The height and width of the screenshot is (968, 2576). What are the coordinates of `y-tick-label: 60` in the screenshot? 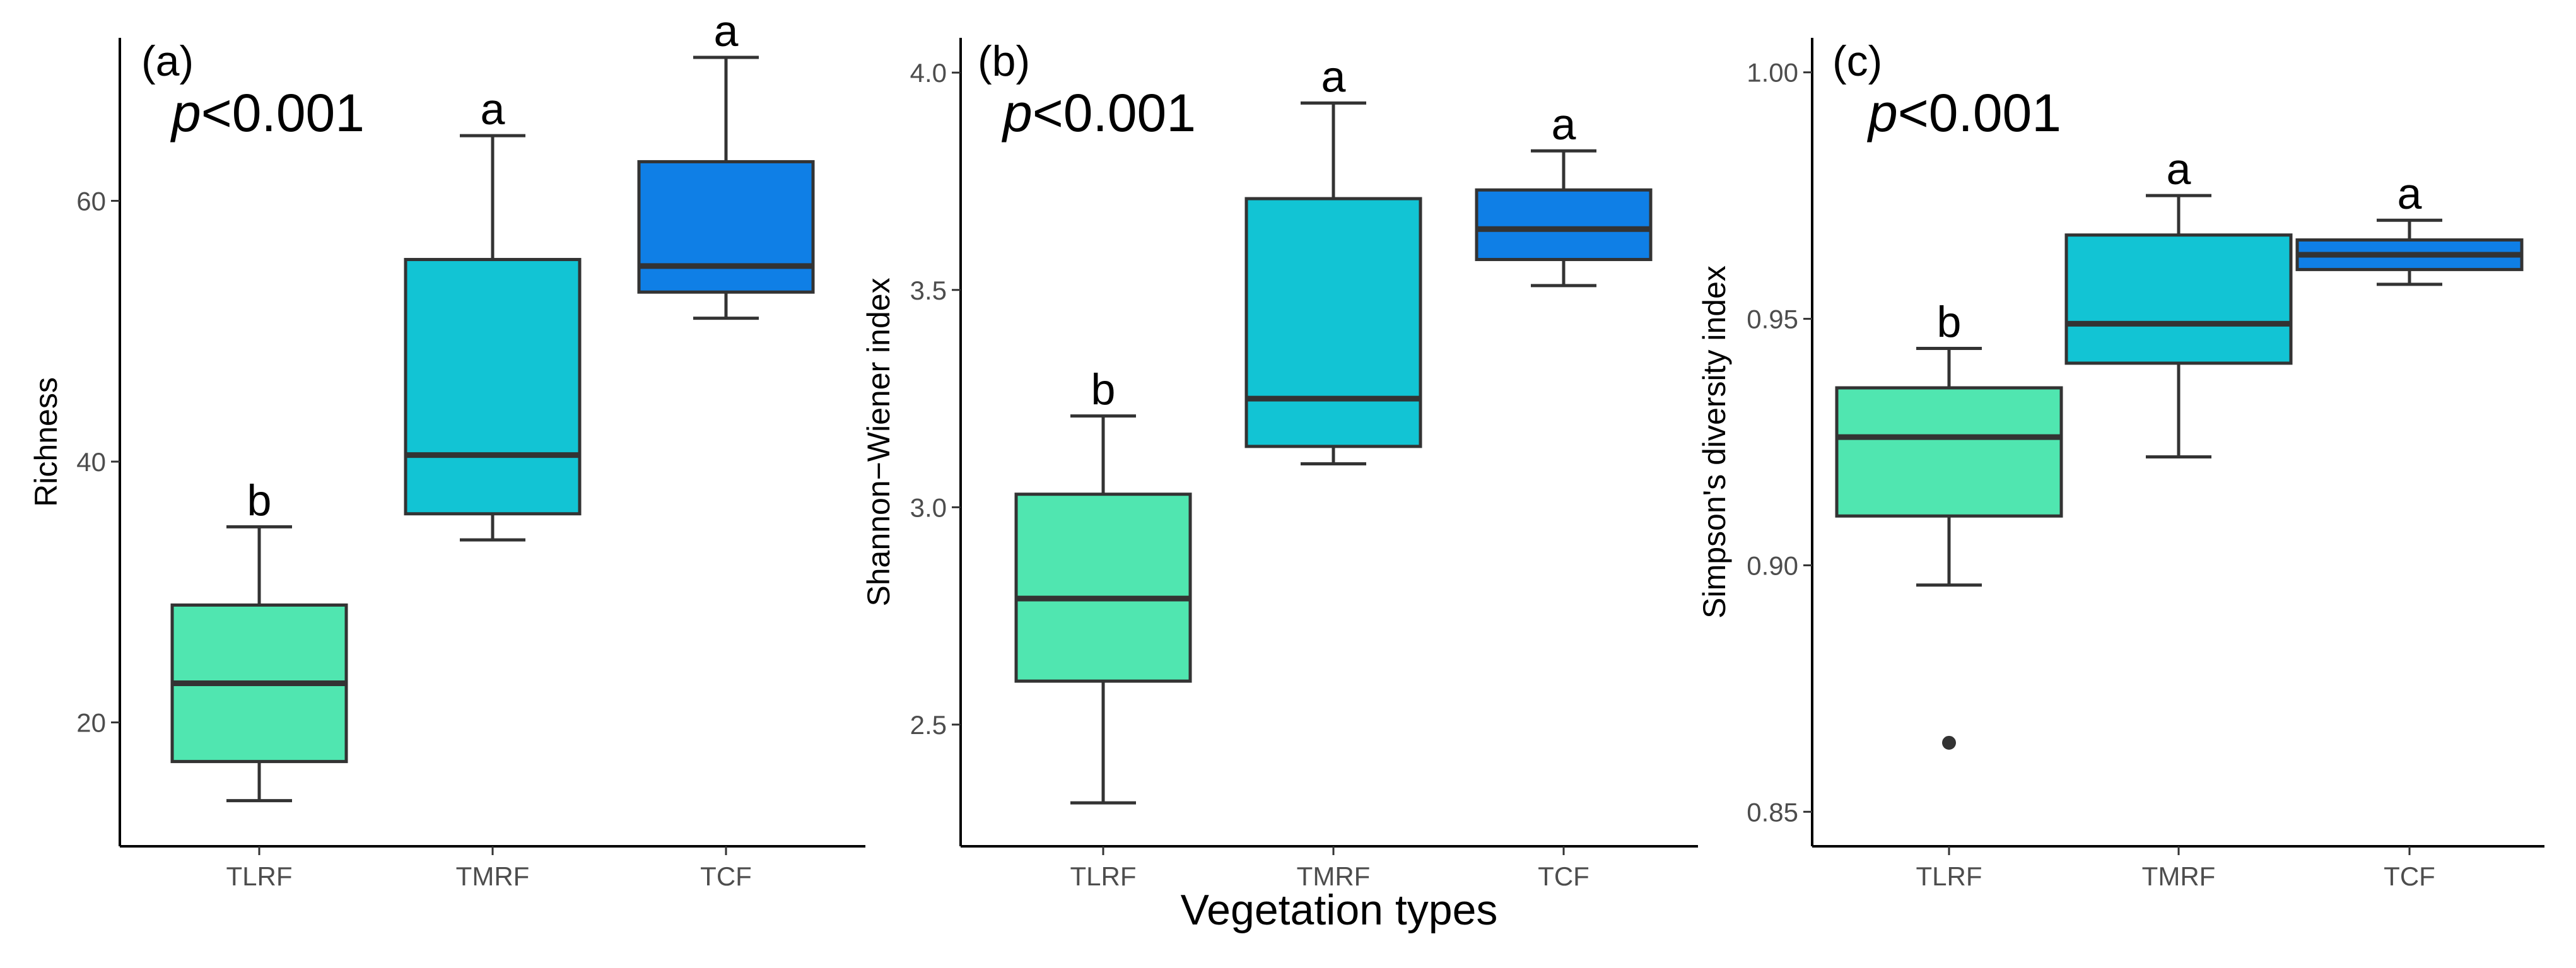 It's located at (91, 201).